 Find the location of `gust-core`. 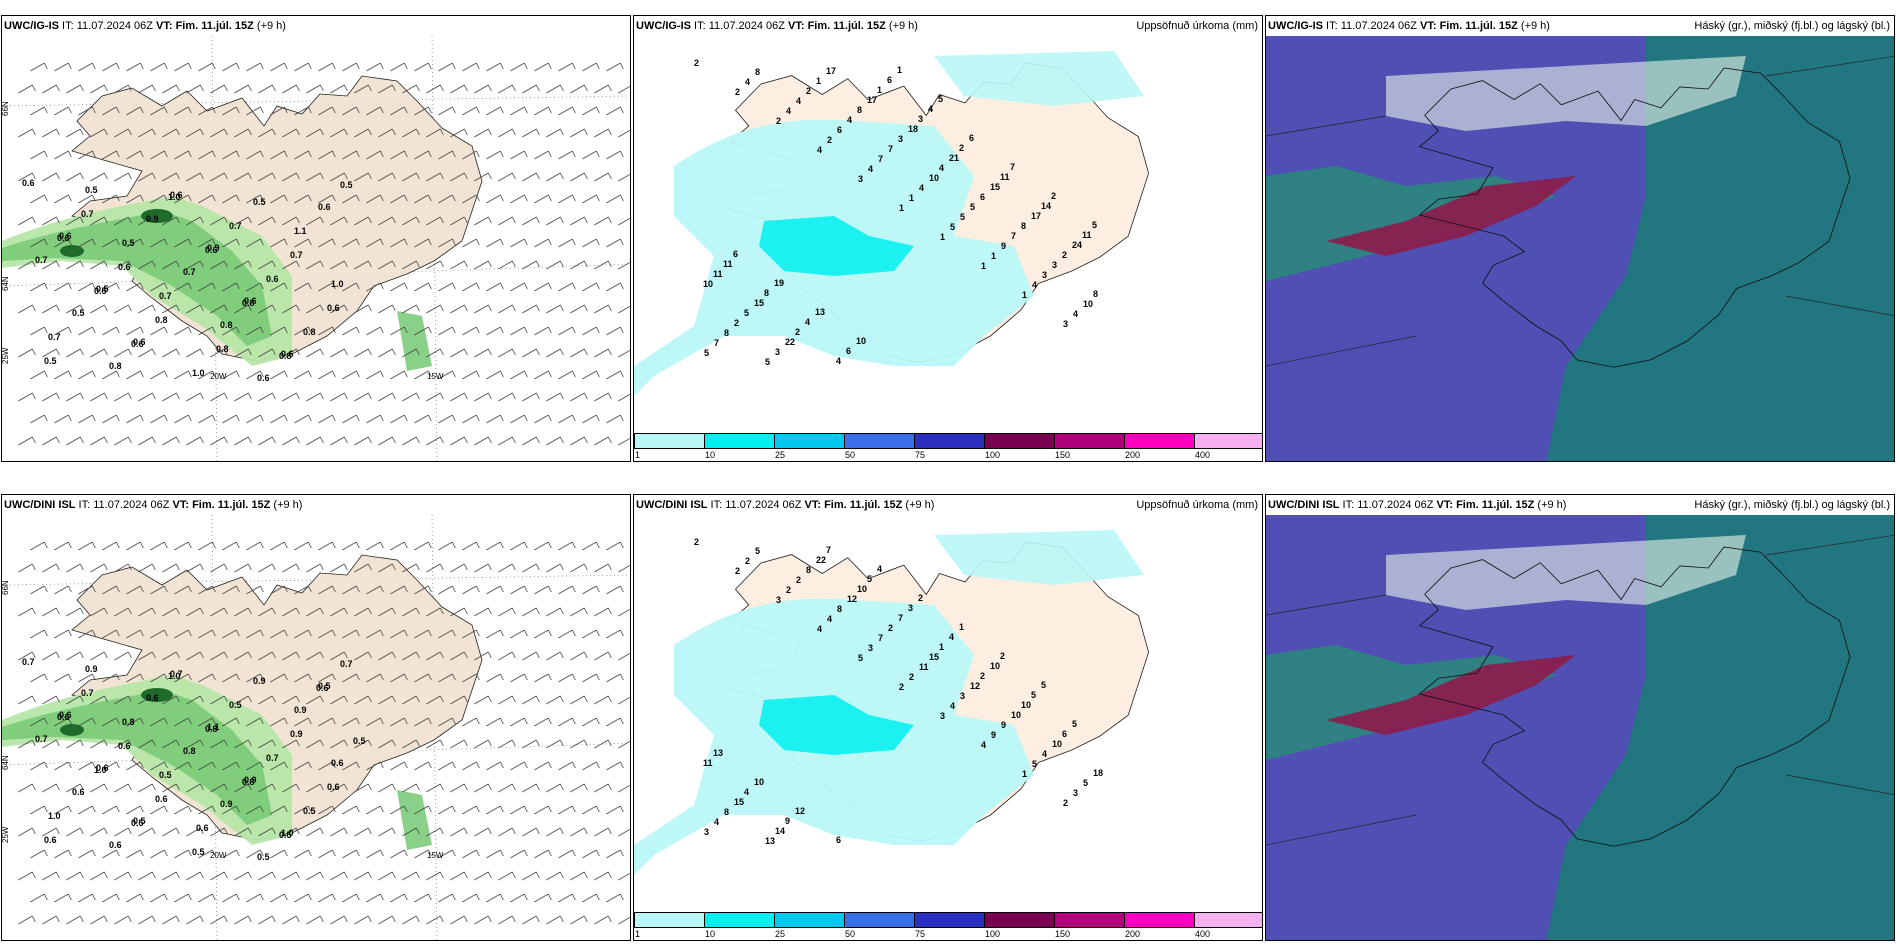

gust-core is located at coordinates (157, 216).